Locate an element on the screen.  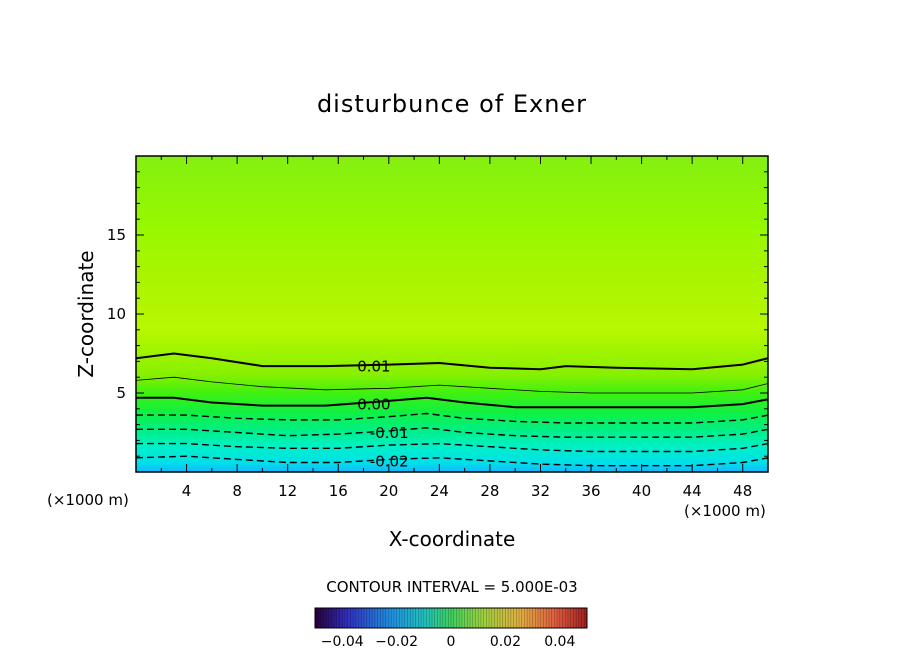
contour-labels: 0.01 0.00 -0.01 -0.02 is located at coordinates (383, 414).